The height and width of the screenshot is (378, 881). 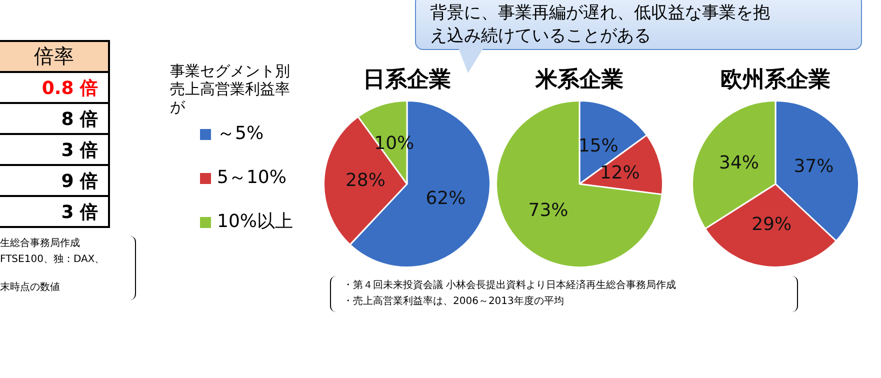 I want to click on data-label: 37%, so click(x=814, y=167).